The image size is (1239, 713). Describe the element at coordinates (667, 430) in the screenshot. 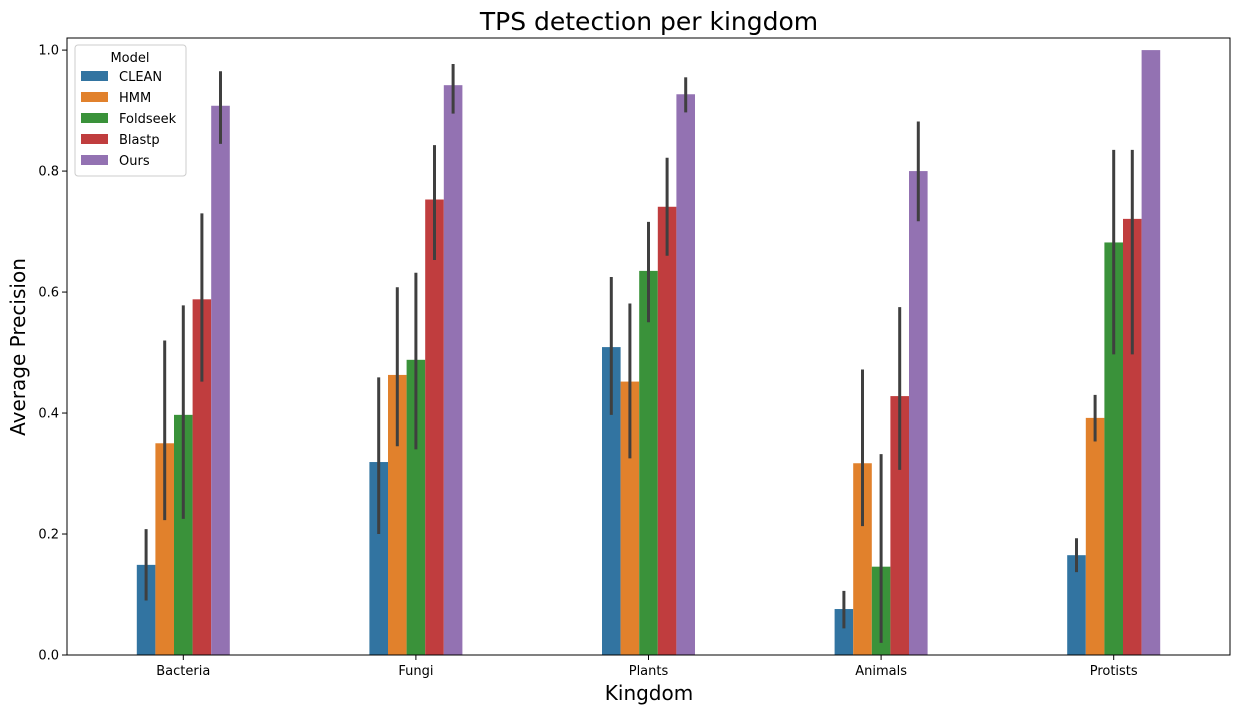

I see `bar-blastp-plants` at that location.